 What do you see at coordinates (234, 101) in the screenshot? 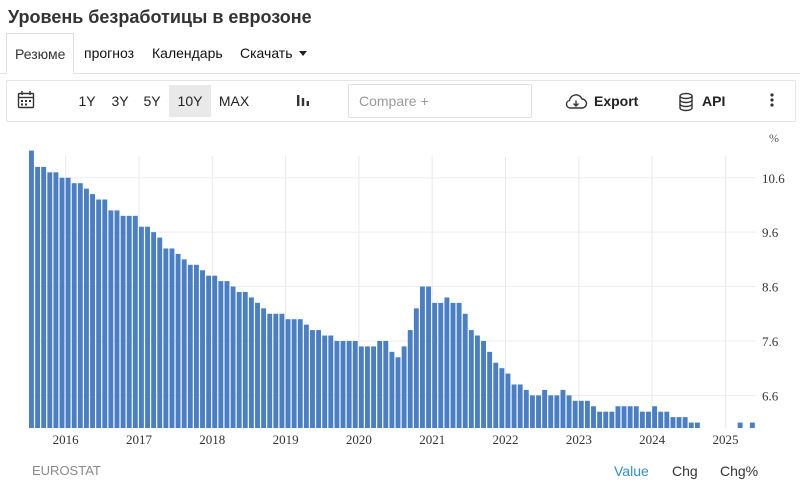
I see `range-max-button: MAX` at bounding box center [234, 101].